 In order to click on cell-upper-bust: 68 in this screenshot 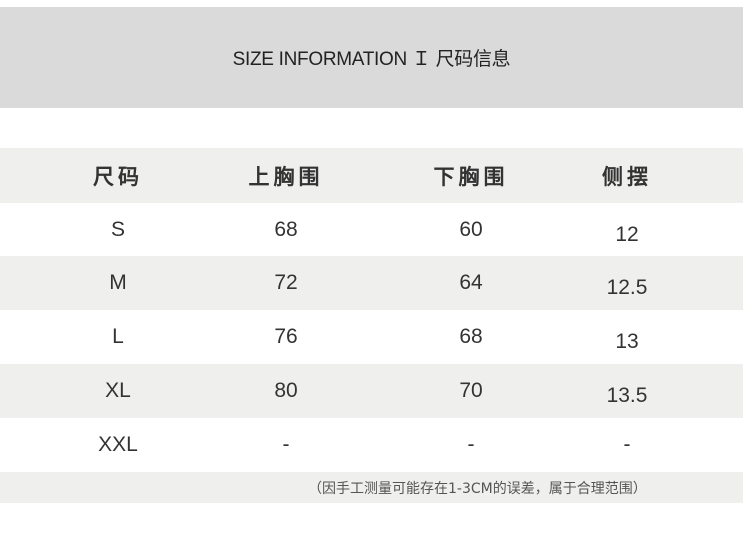, I will do `click(286, 229)`.